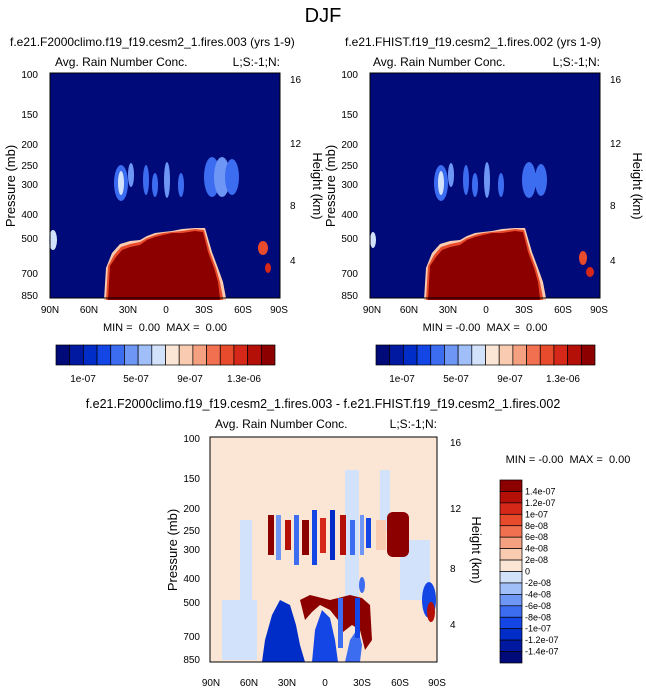 Image resolution: width=646 pixels, height=691 pixels. What do you see at coordinates (325, 636) in the screenshot?
I see `field-negative` at bounding box center [325, 636].